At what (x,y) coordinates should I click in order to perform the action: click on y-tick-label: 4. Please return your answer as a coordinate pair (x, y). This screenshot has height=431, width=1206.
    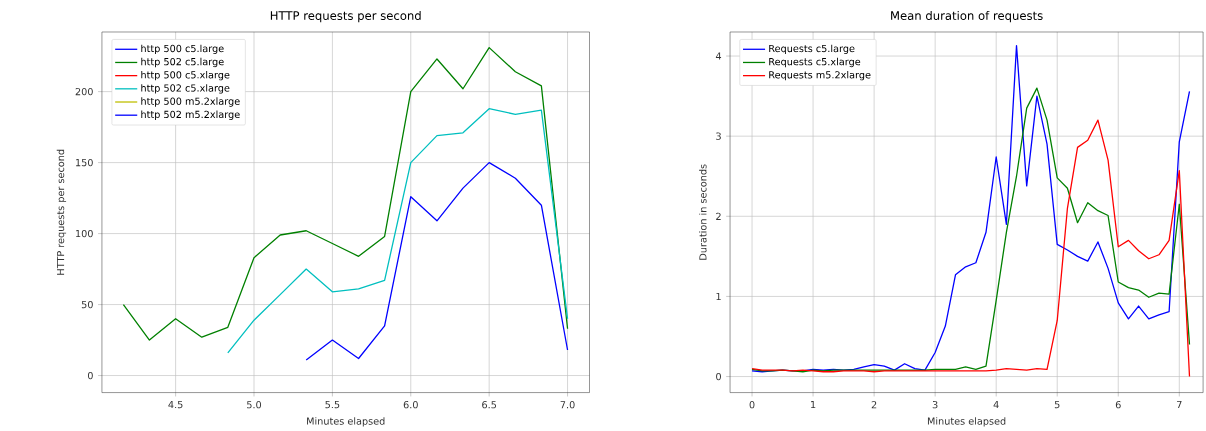
    Looking at the image, I should click on (718, 56).